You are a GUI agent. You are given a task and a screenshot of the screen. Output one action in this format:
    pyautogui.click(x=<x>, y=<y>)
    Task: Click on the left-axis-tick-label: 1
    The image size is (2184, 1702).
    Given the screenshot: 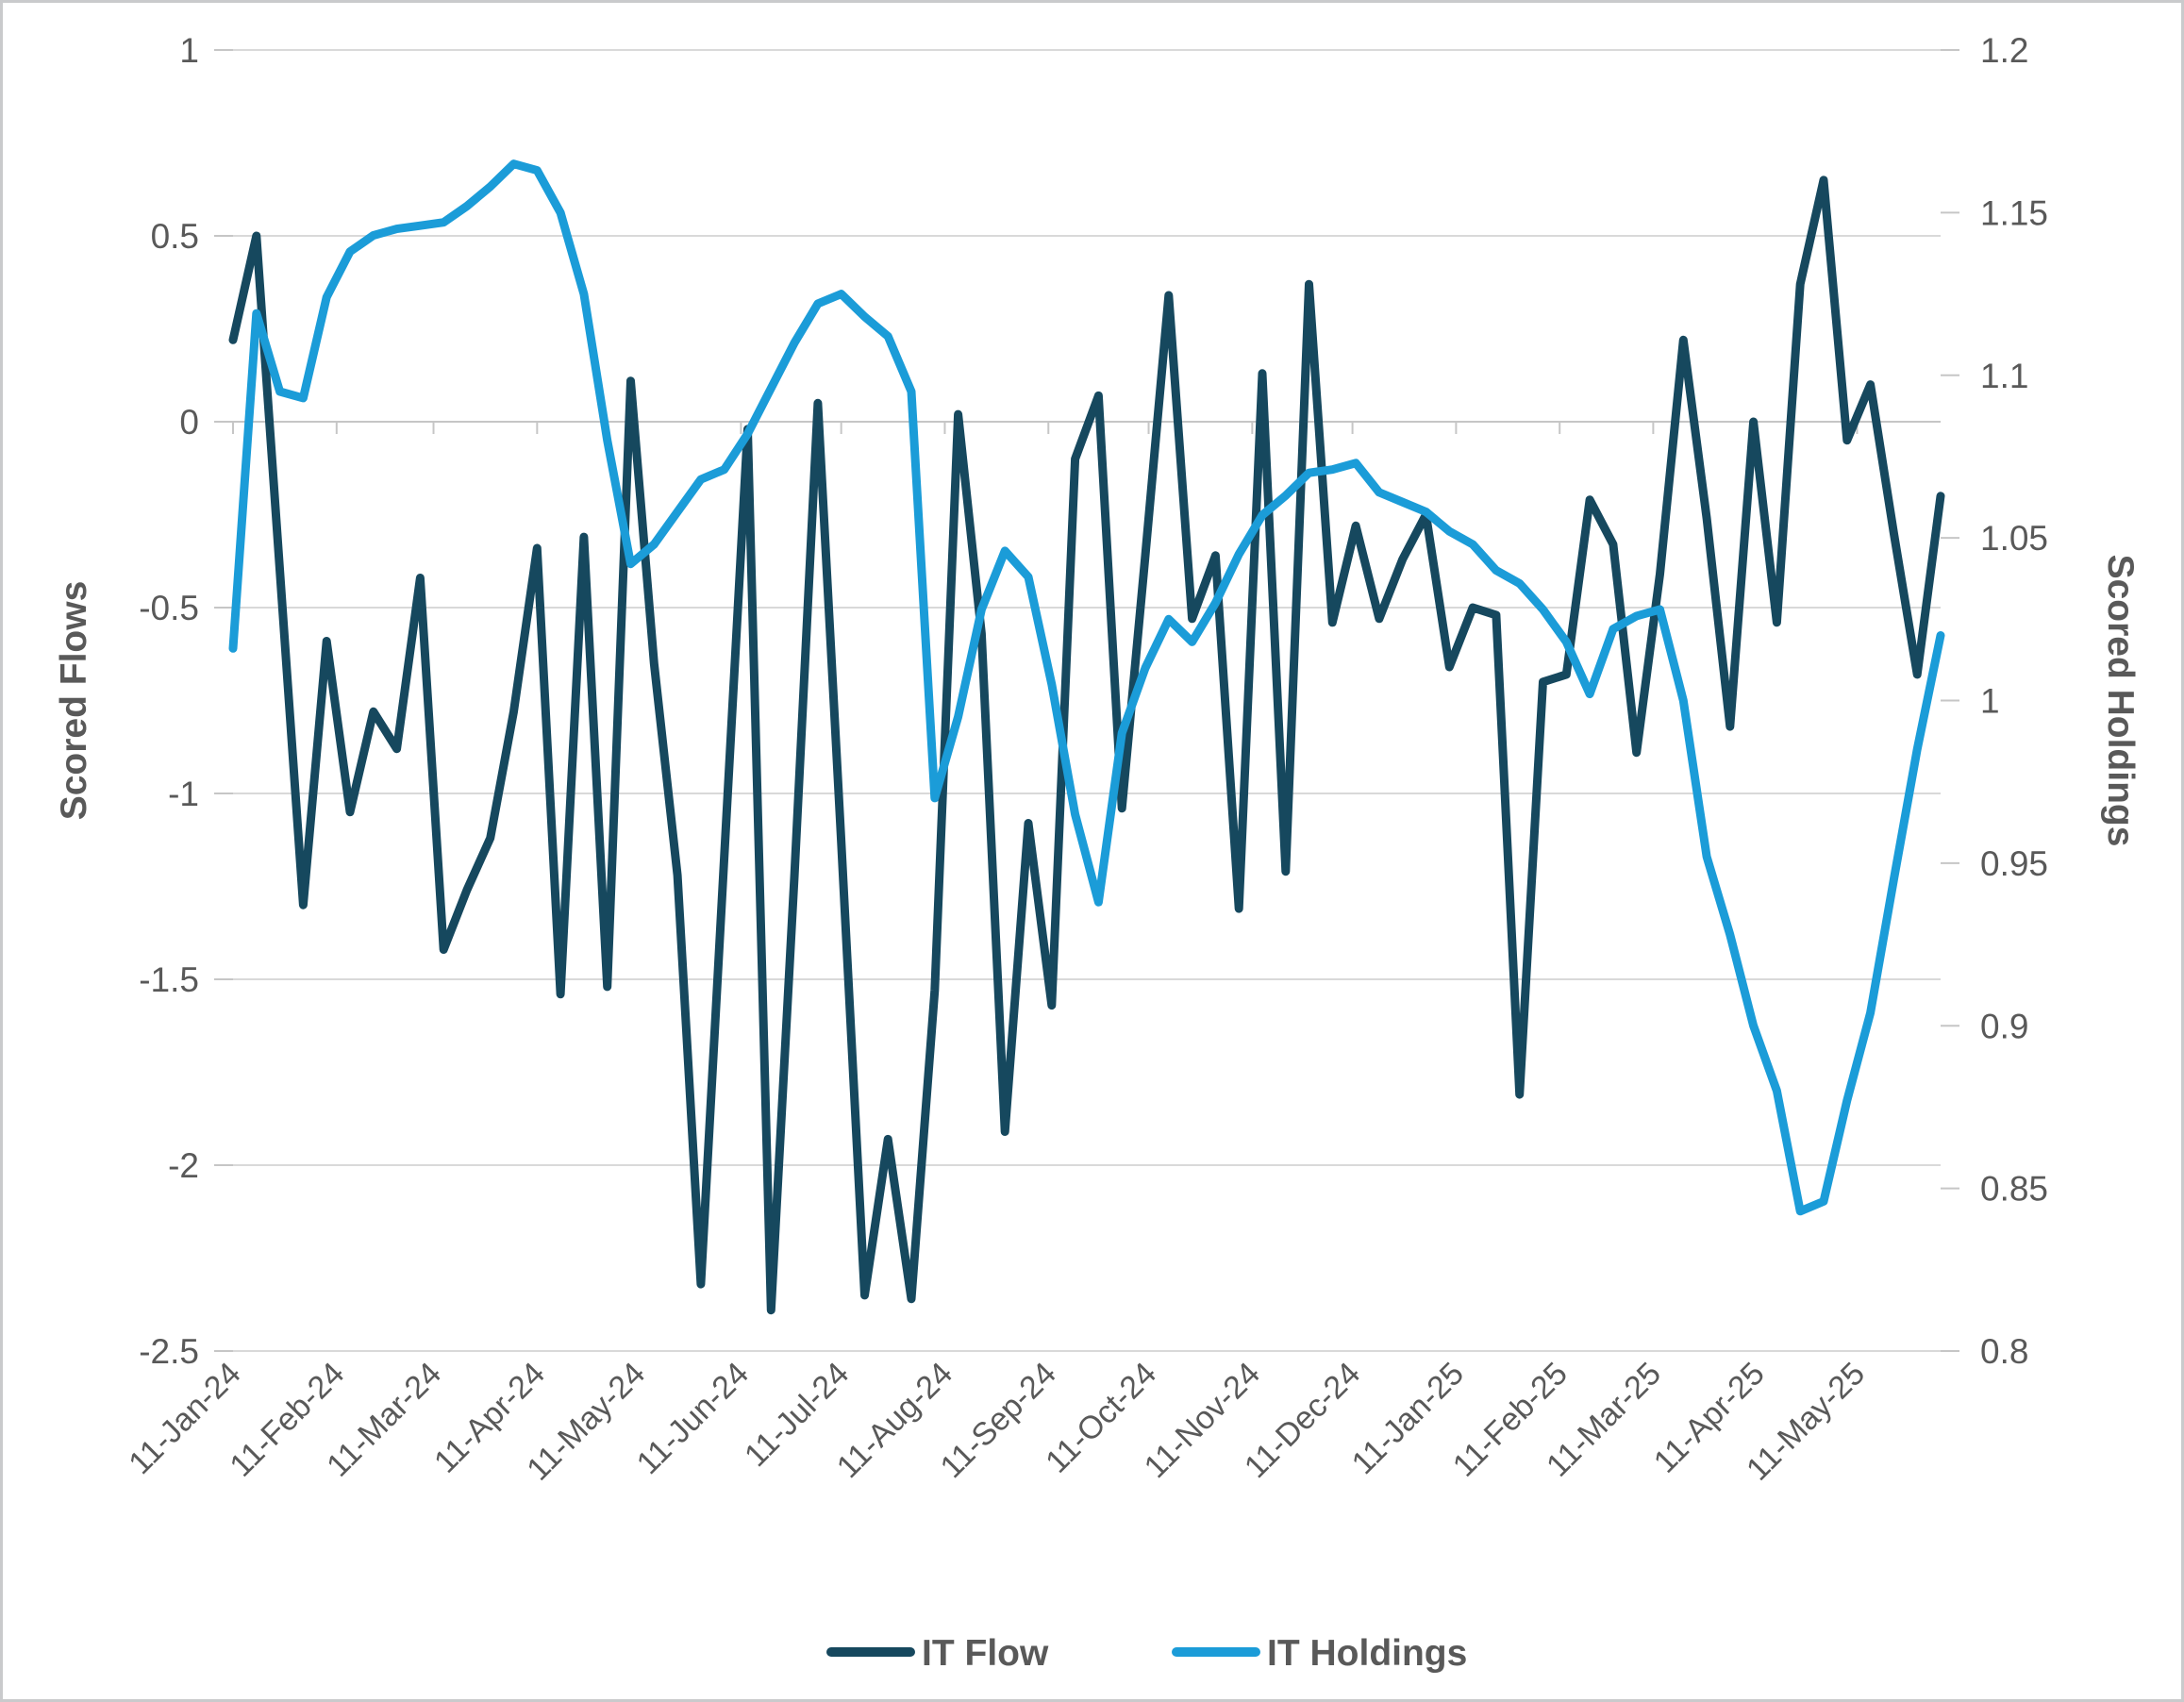 What is the action you would take?
    pyautogui.click(x=189, y=50)
    